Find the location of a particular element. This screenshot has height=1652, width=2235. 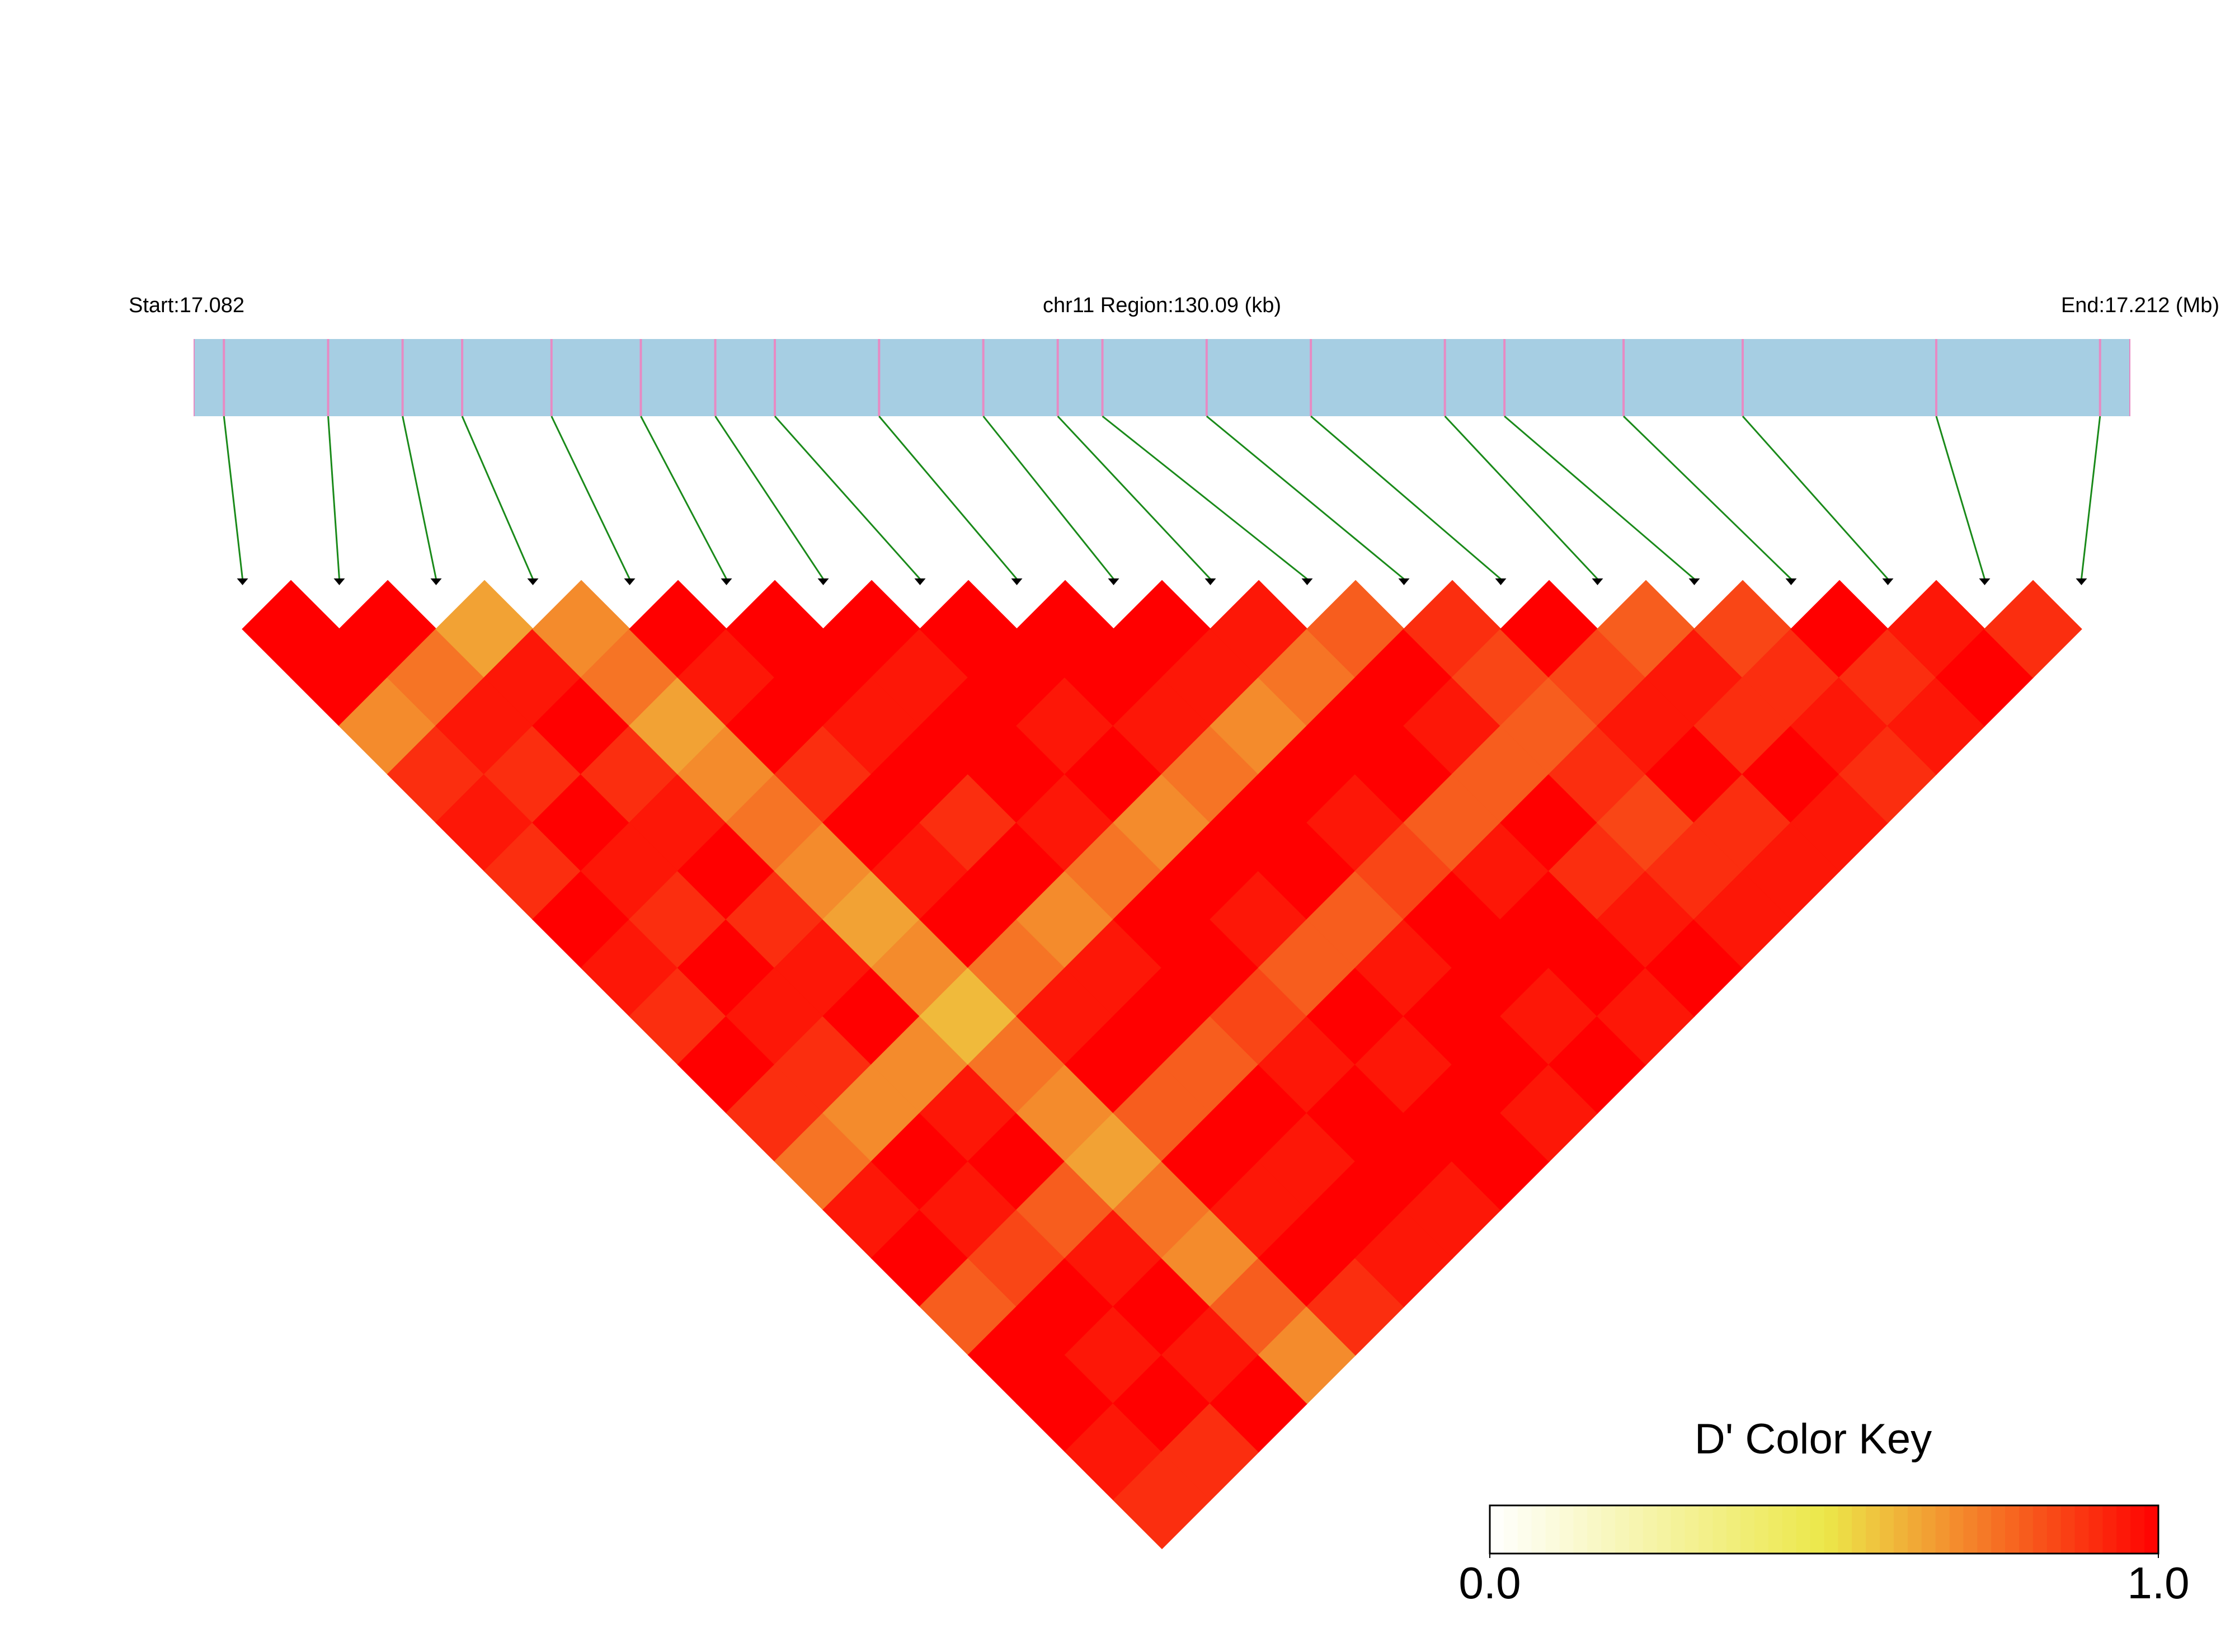

region-label: chr11 Region:130.09 (kb) is located at coordinates (1162, 306).